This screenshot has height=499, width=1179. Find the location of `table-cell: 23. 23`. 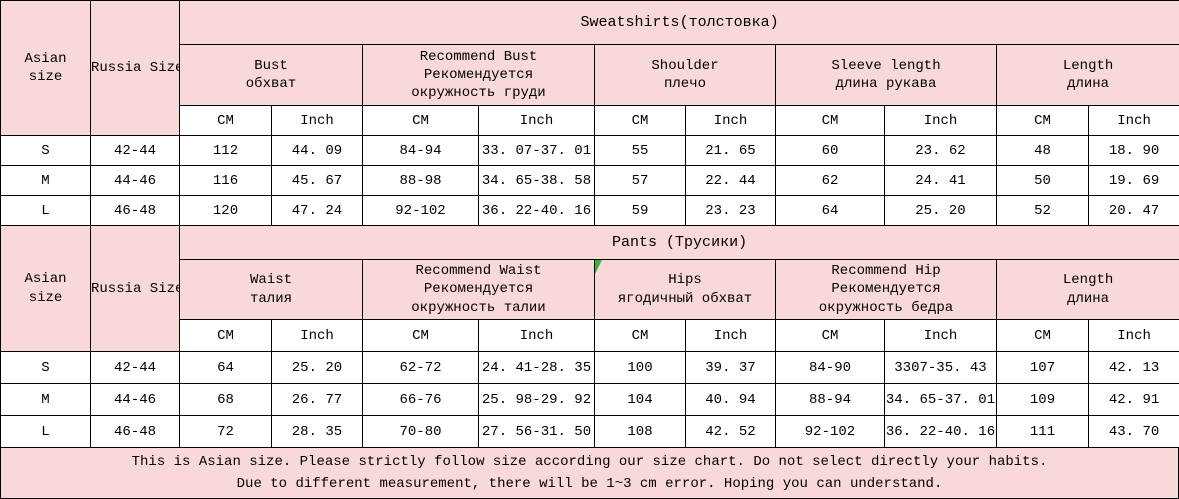

table-cell: 23. 23 is located at coordinates (731, 211).